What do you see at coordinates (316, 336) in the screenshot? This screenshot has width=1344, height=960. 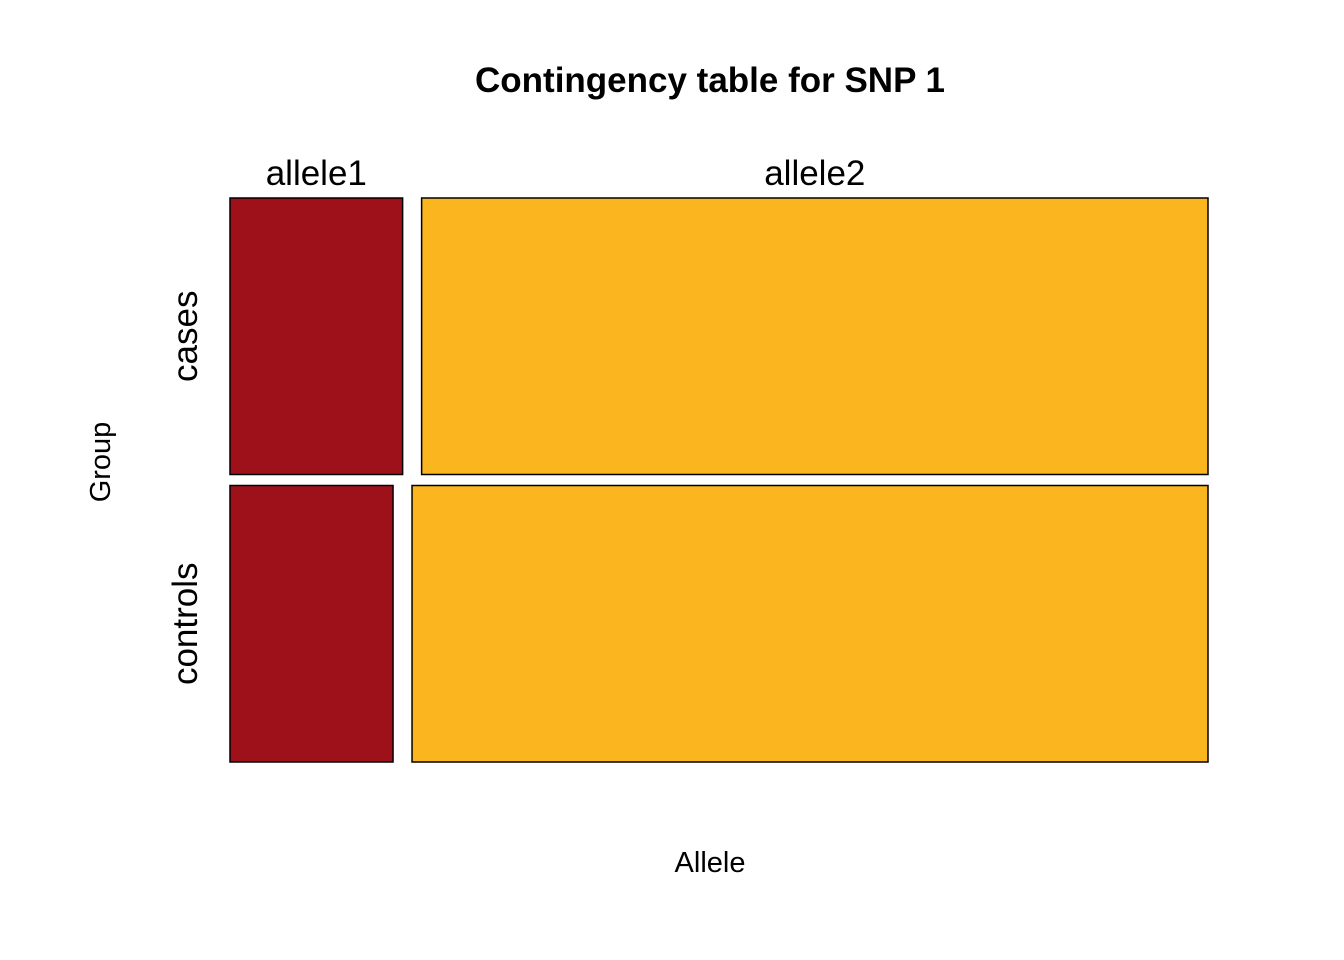 I see `tile-cases-allele1` at bounding box center [316, 336].